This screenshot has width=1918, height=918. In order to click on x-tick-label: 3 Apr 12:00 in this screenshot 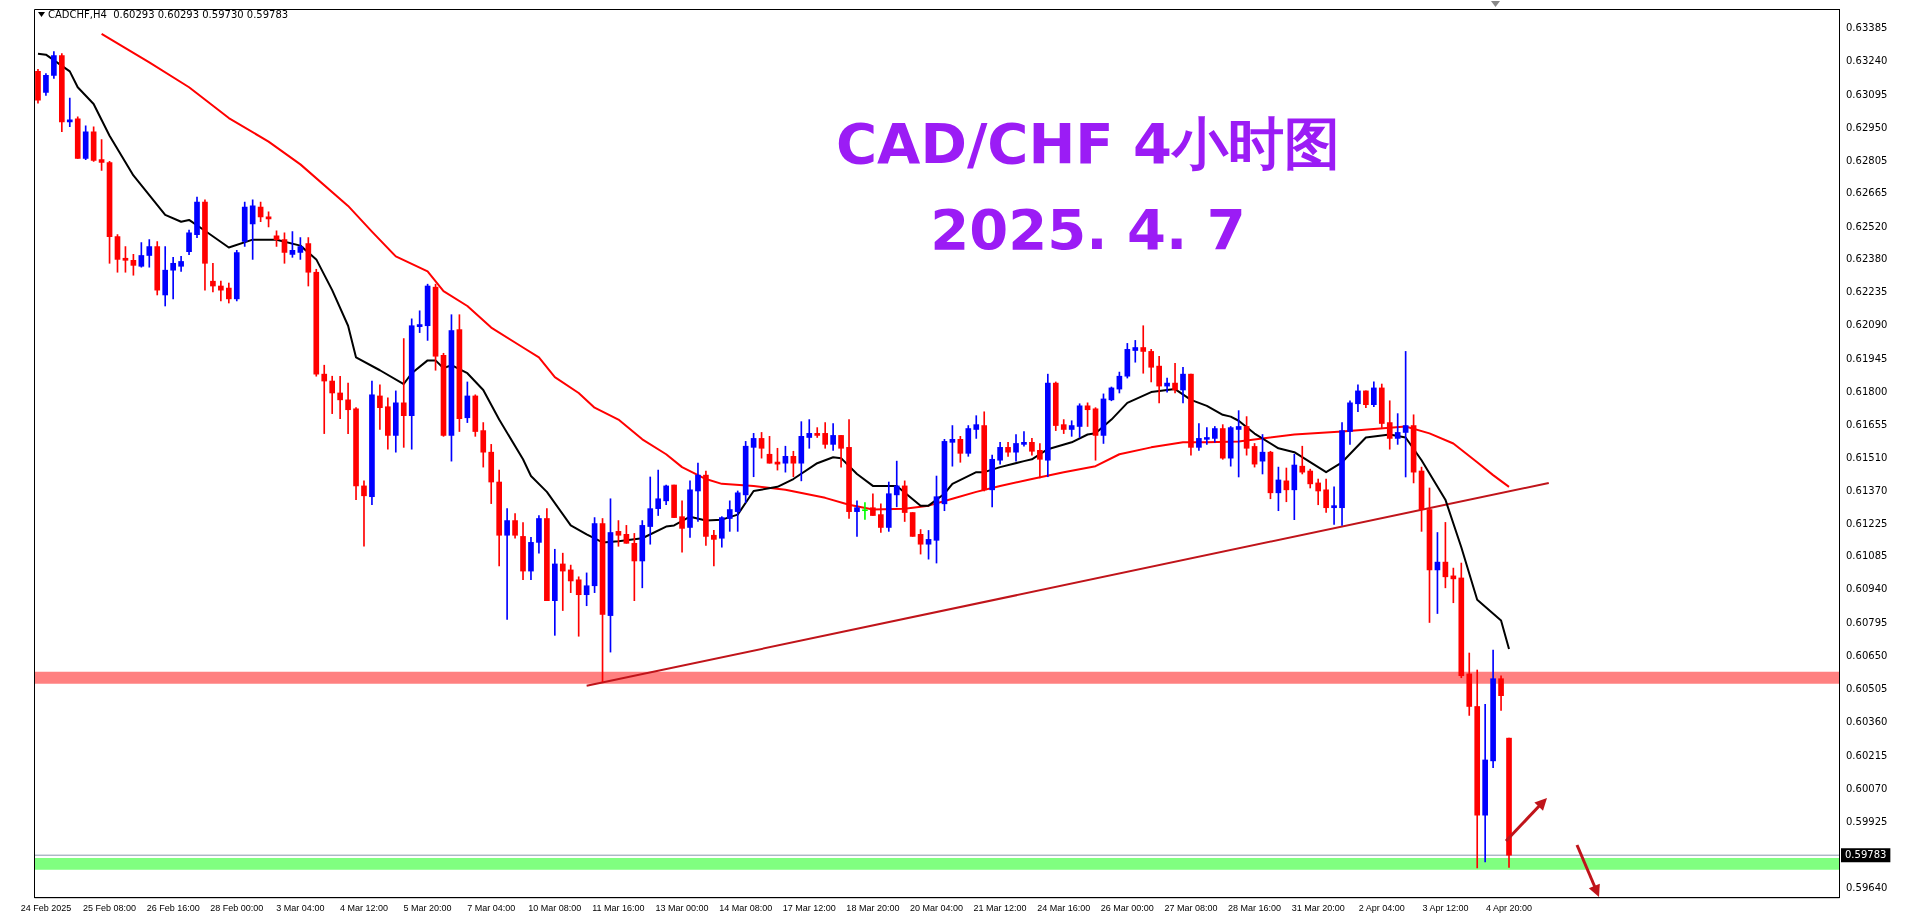, I will do `click(1445, 908)`.